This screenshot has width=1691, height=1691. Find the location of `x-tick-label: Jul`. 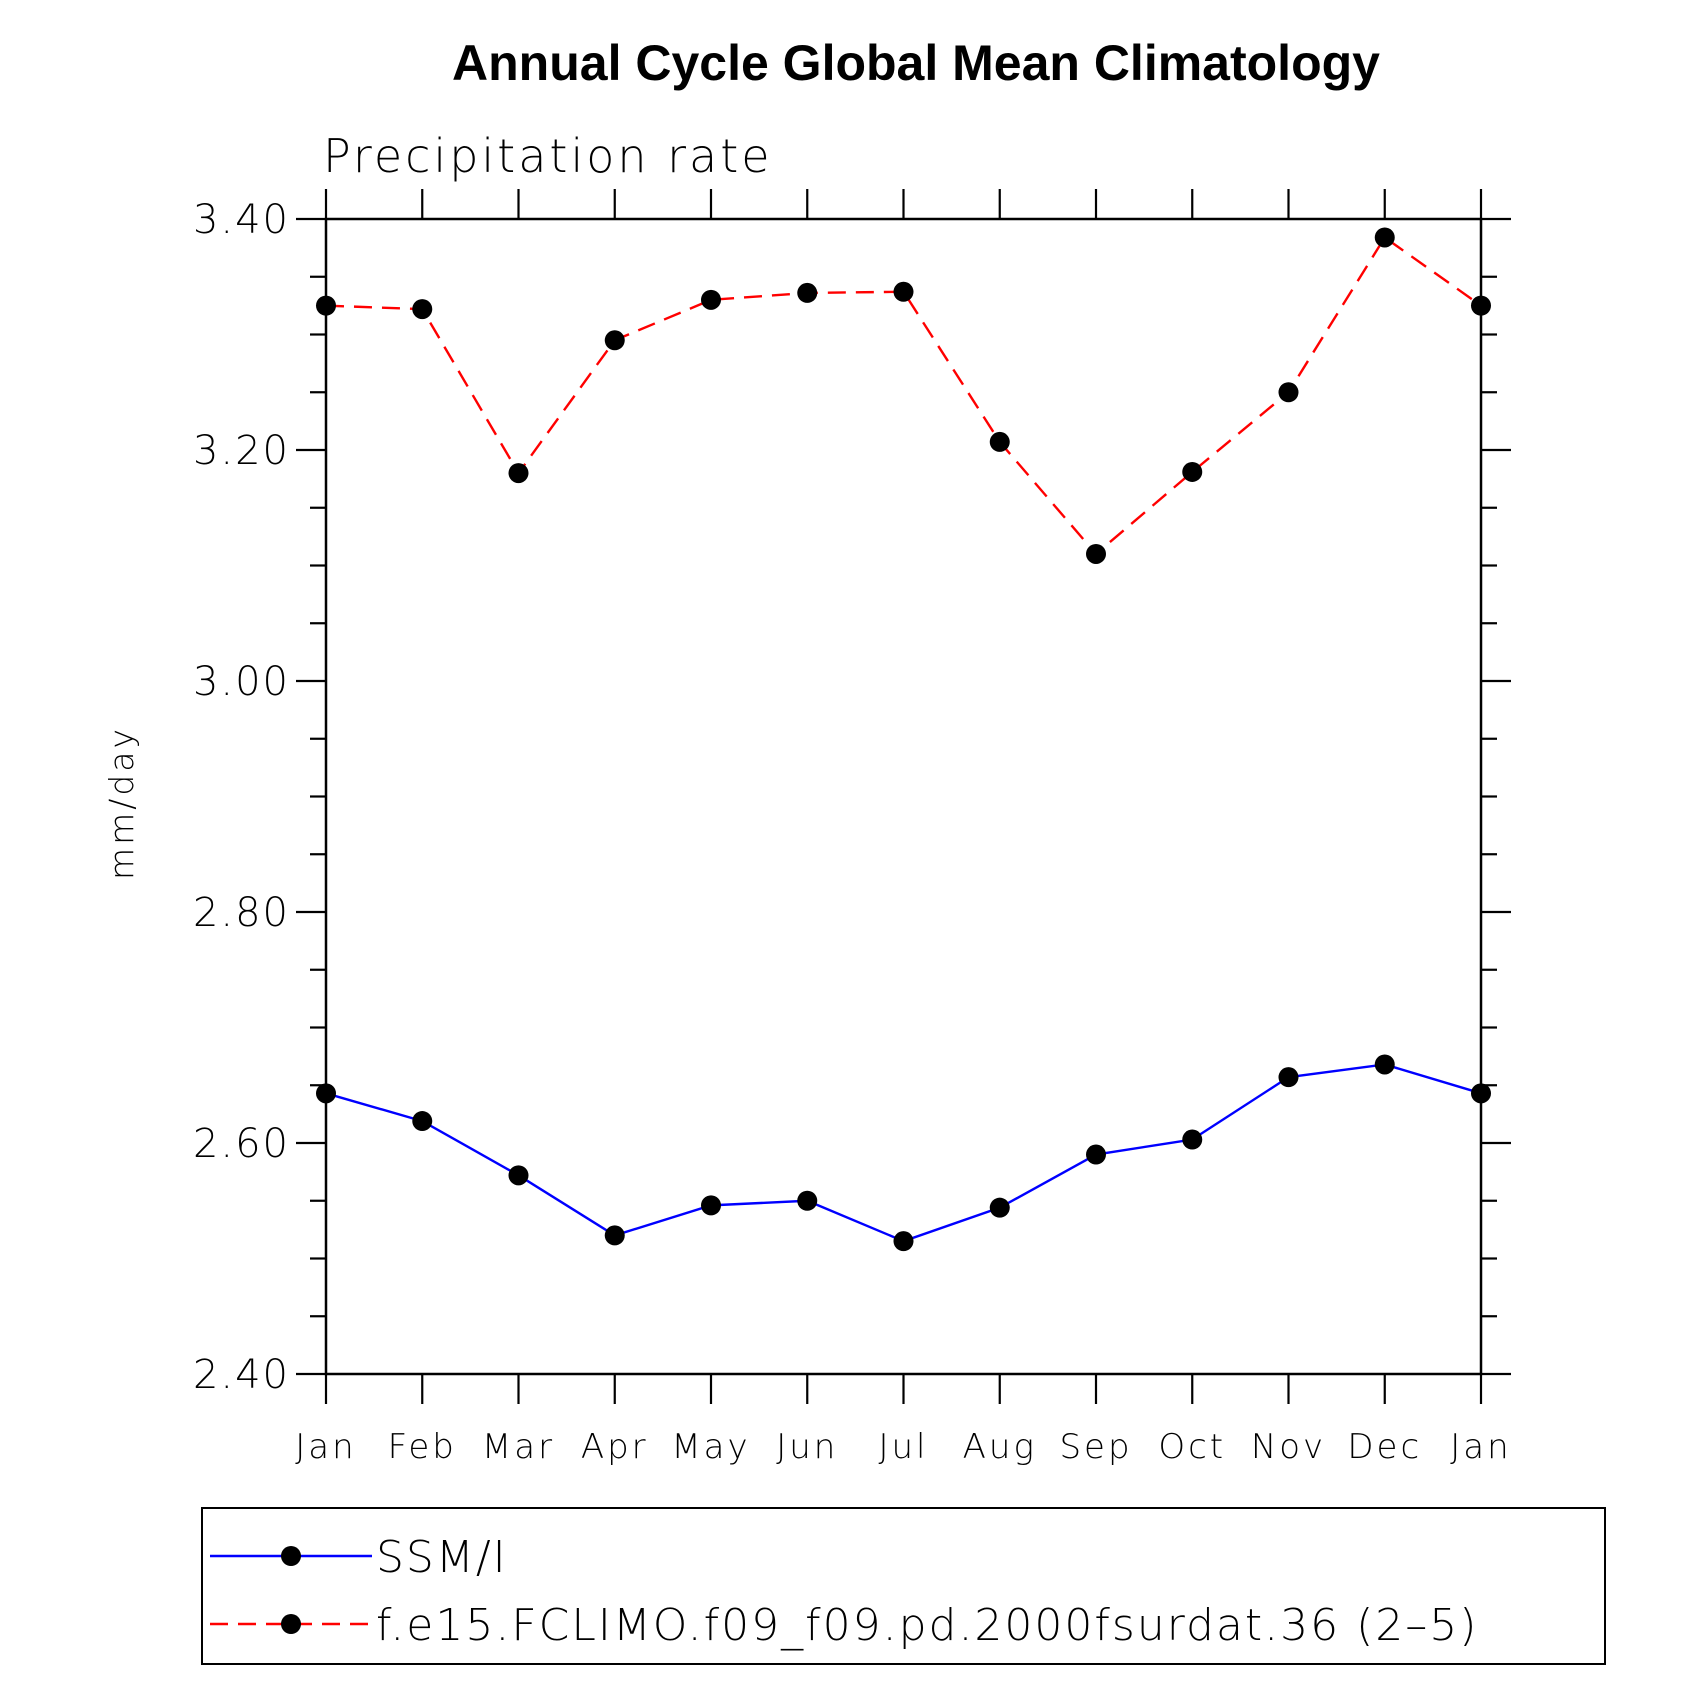

x-tick-label: Jul is located at coordinates (903, 1447).